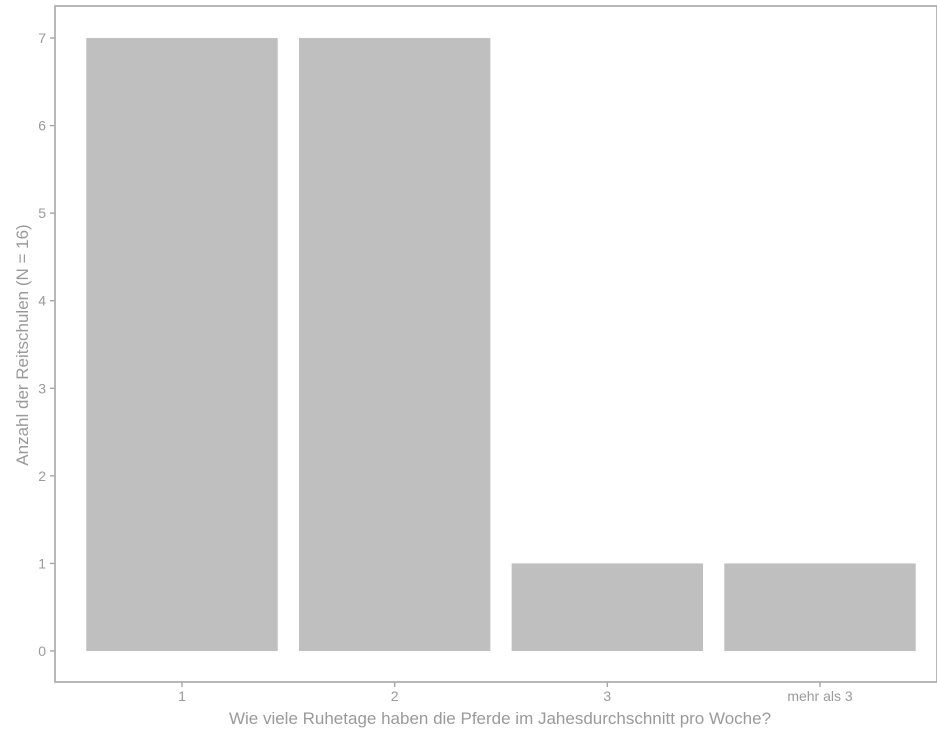  I want to click on x-axis-ticks: 1 2 3 mehr als 3, so click(515, 693).